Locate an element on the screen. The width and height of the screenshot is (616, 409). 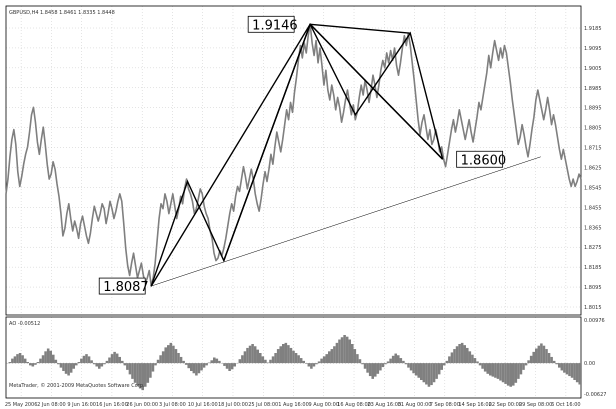
price-annotation-label: 1.8087 is located at coordinates (125, 287).